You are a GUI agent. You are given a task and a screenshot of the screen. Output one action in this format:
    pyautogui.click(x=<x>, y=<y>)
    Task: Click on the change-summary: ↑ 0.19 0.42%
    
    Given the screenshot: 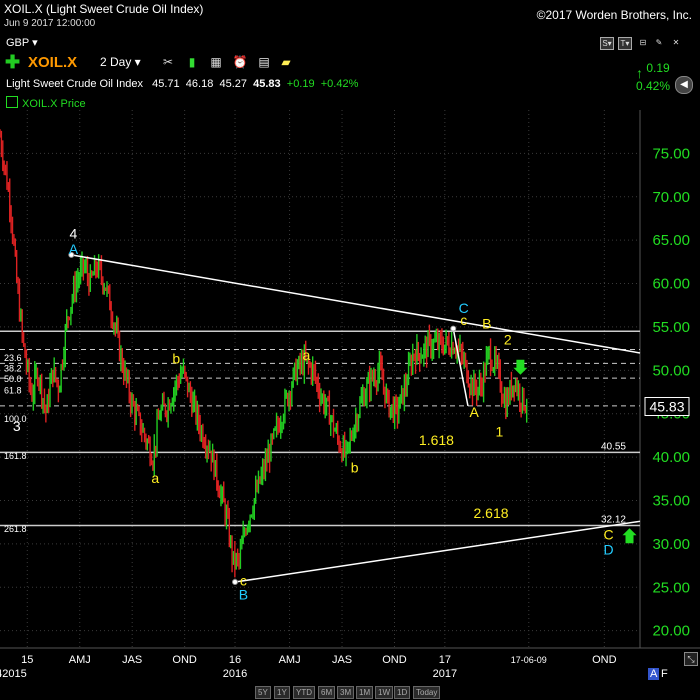 What is the action you would take?
    pyautogui.click(x=653, y=77)
    